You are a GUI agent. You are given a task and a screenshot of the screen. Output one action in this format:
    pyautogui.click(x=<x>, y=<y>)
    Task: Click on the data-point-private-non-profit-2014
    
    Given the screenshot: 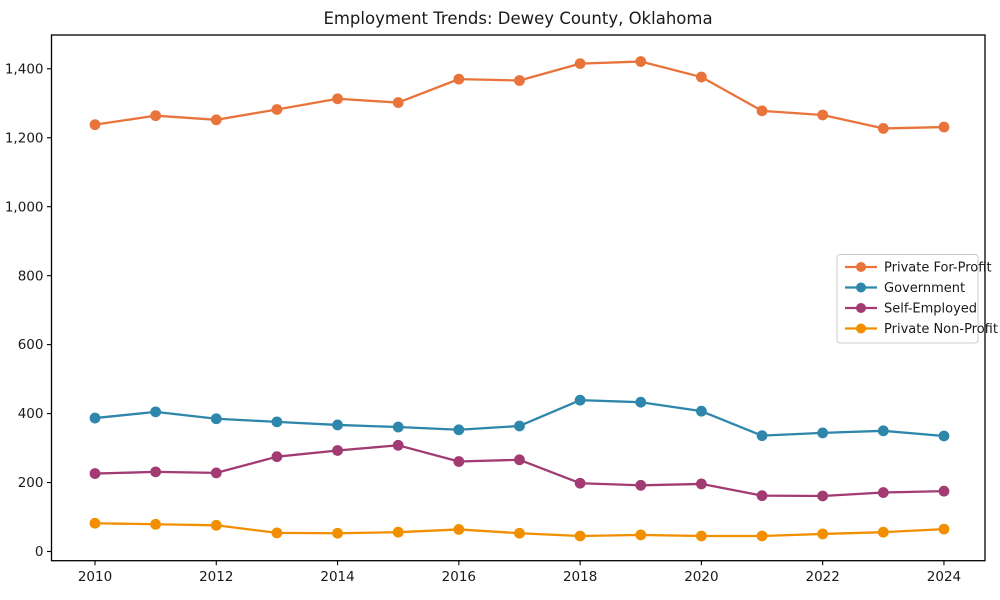 What is the action you would take?
    pyautogui.click(x=337, y=533)
    